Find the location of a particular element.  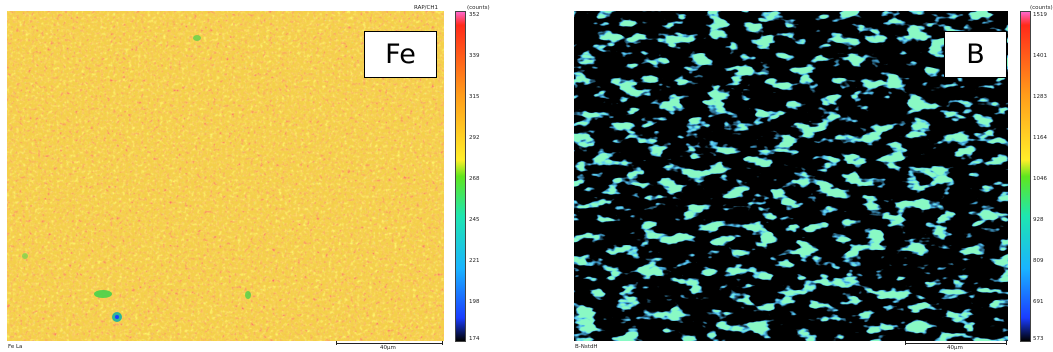

fe-signal-label: Fe La is located at coordinates (15, 347).